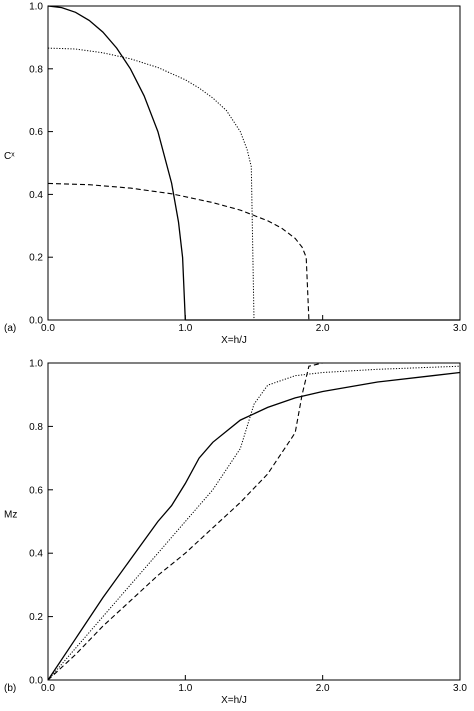 This screenshot has width=474, height=711. What do you see at coordinates (9, 156) in the screenshot?
I see `y-axis-label: Cˣ` at bounding box center [9, 156].